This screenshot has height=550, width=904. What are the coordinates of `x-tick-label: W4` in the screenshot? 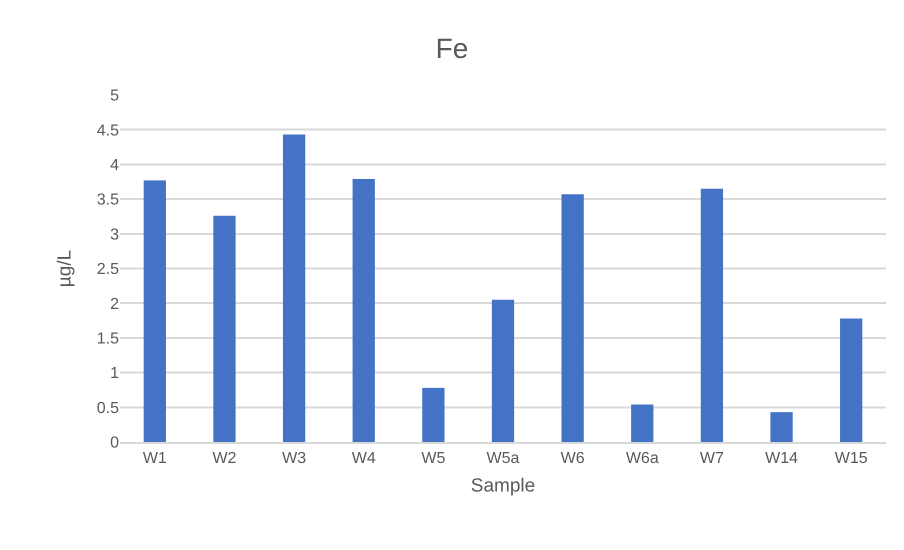 It's located at (364, 458).